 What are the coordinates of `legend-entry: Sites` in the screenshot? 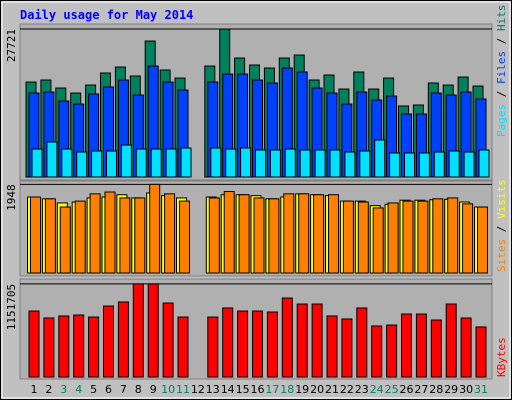 It's located at (501, 255).